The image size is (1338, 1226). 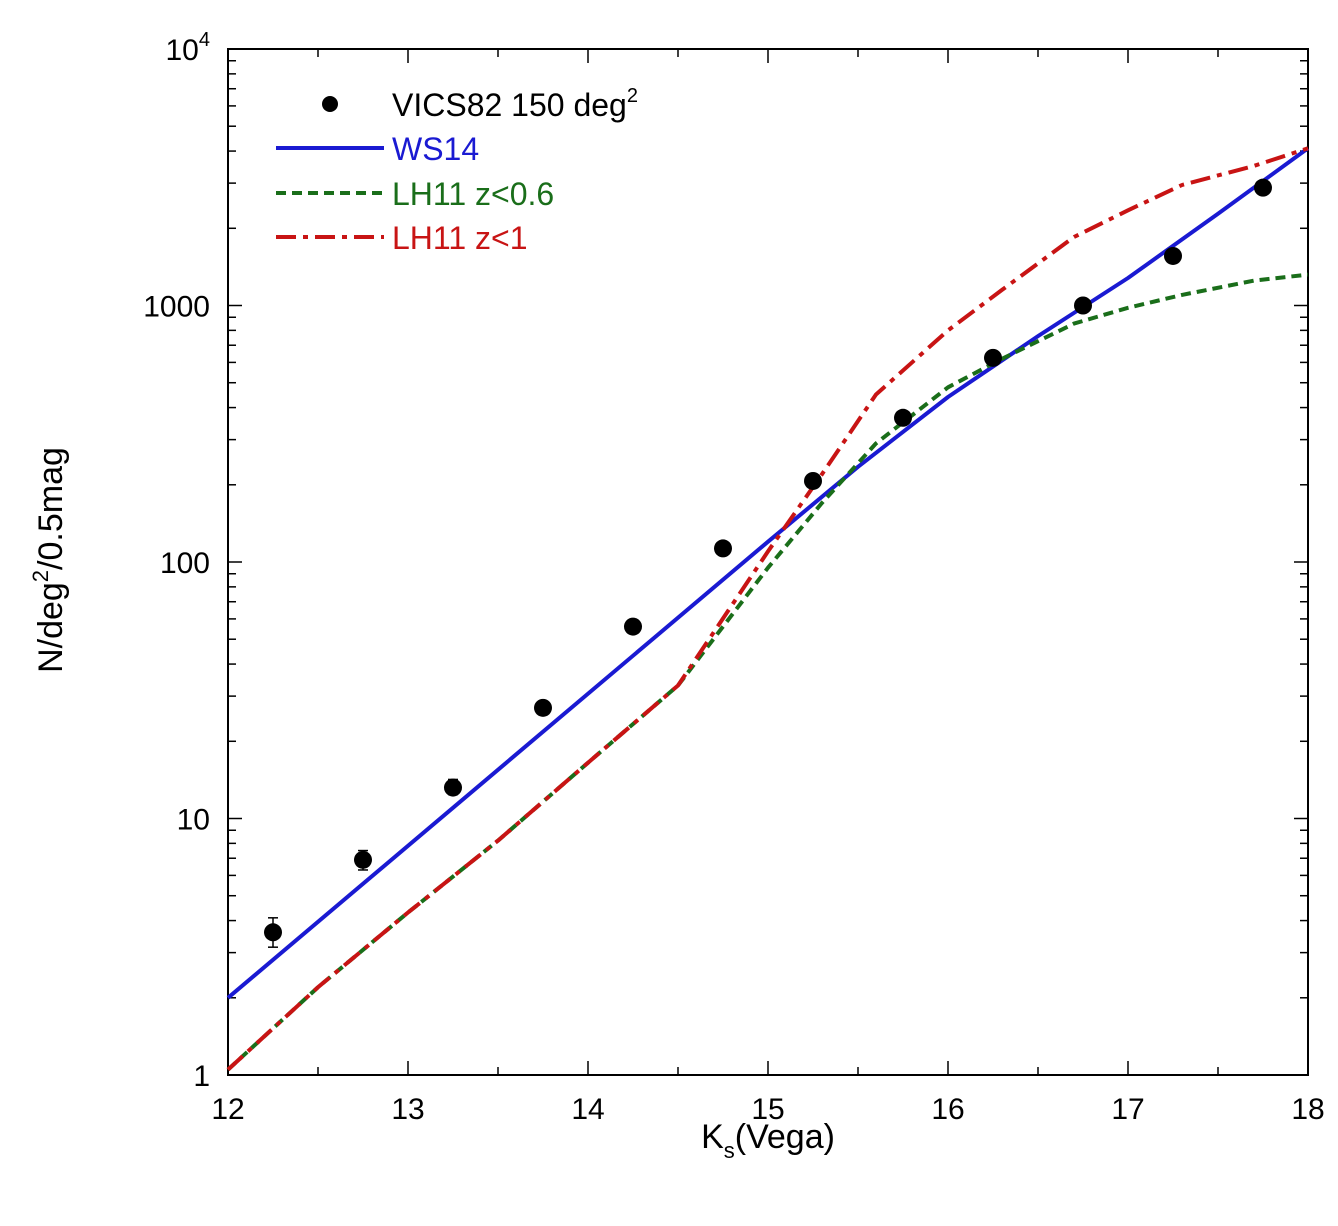 What do you see at coordinates (473, 194) in the screenshot?
I see `legend-label: LH11 z<0.6` at bounding box center [473, 194].